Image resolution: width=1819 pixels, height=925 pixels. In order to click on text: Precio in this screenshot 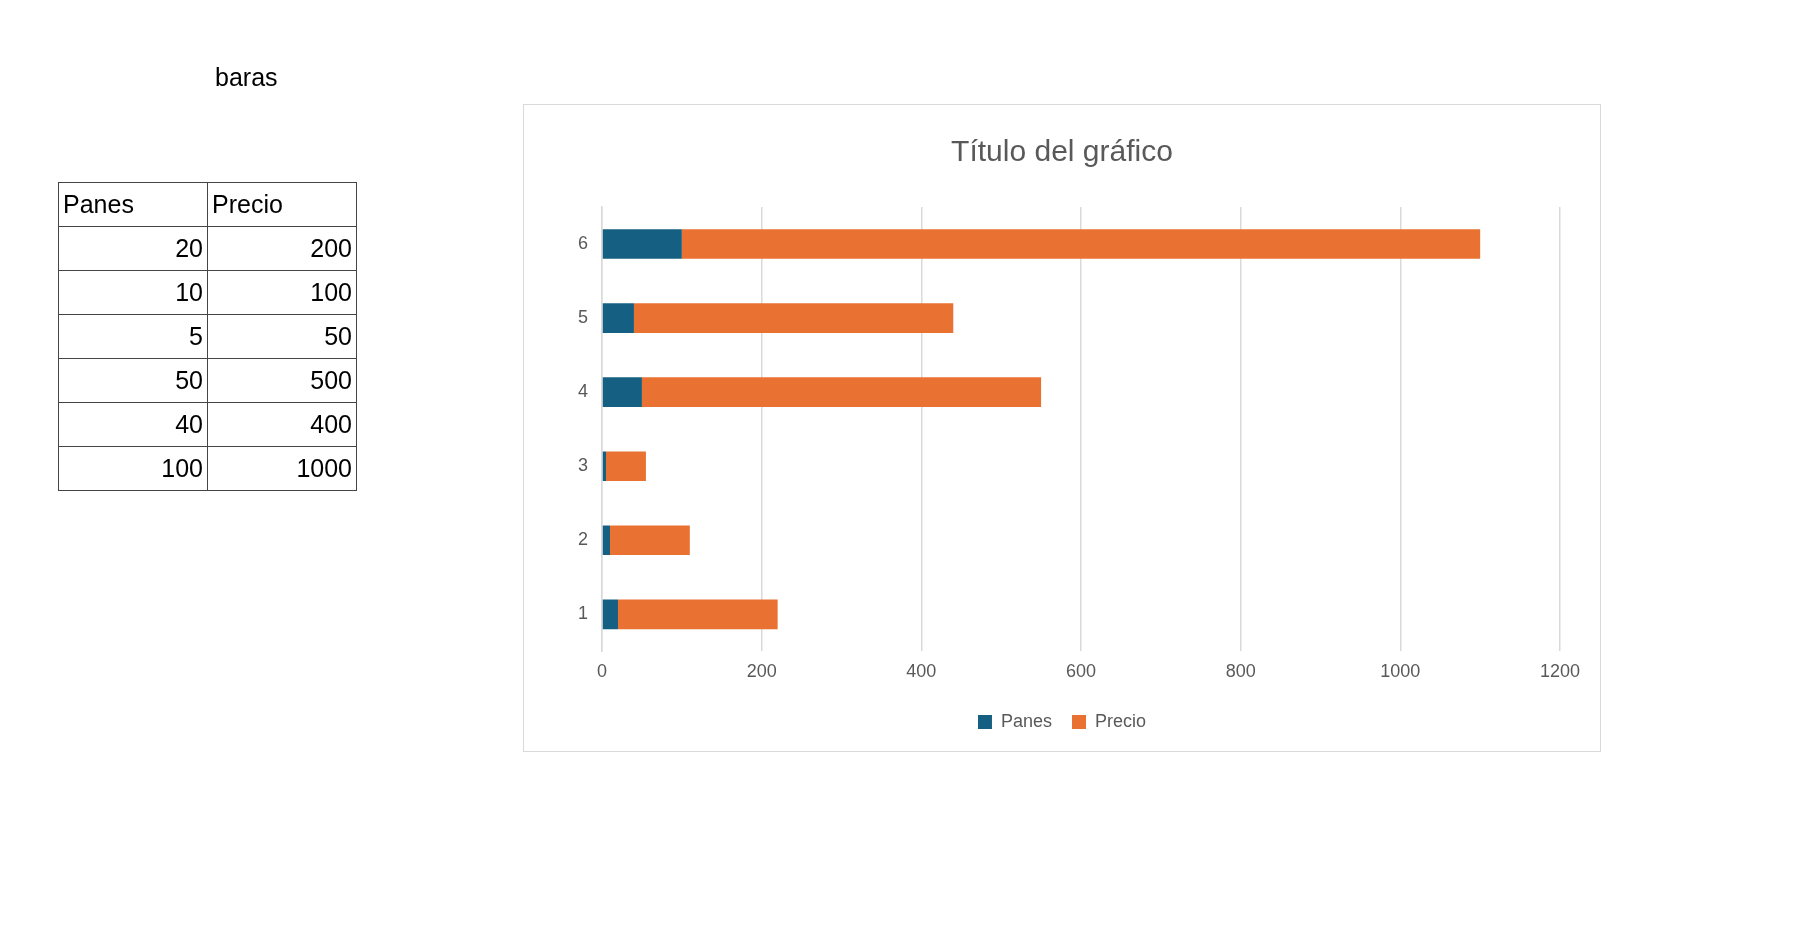, I will do `click(282, 204)`.